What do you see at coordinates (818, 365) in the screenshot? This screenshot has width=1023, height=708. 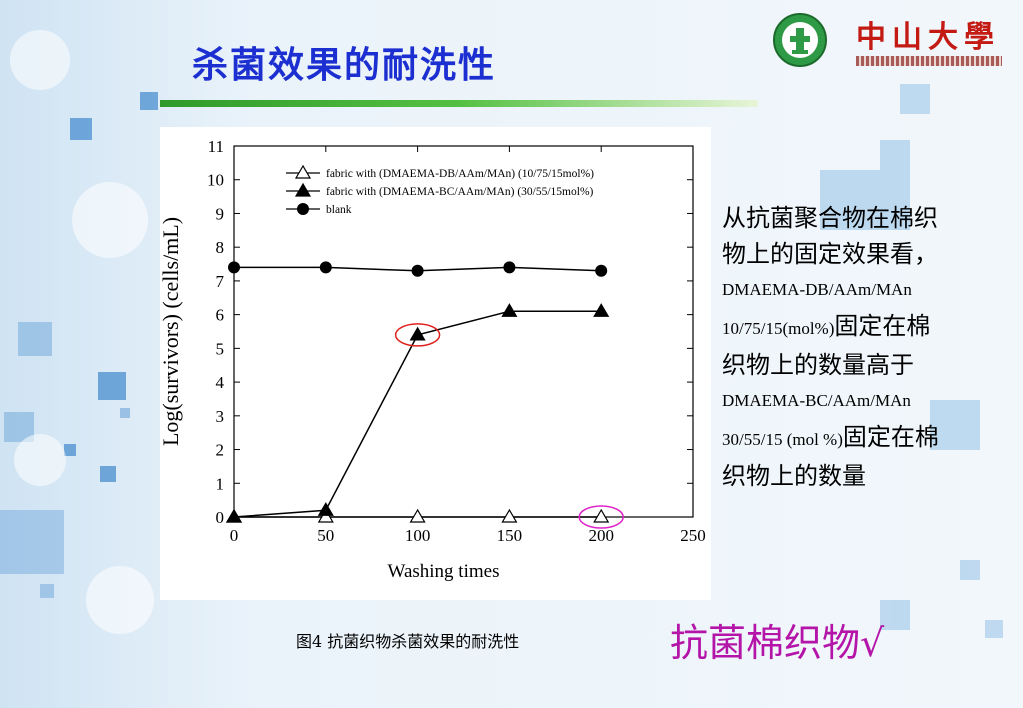 I see `explanation-line-5: 织物上的数量高于` at bounding box center [818, 365].